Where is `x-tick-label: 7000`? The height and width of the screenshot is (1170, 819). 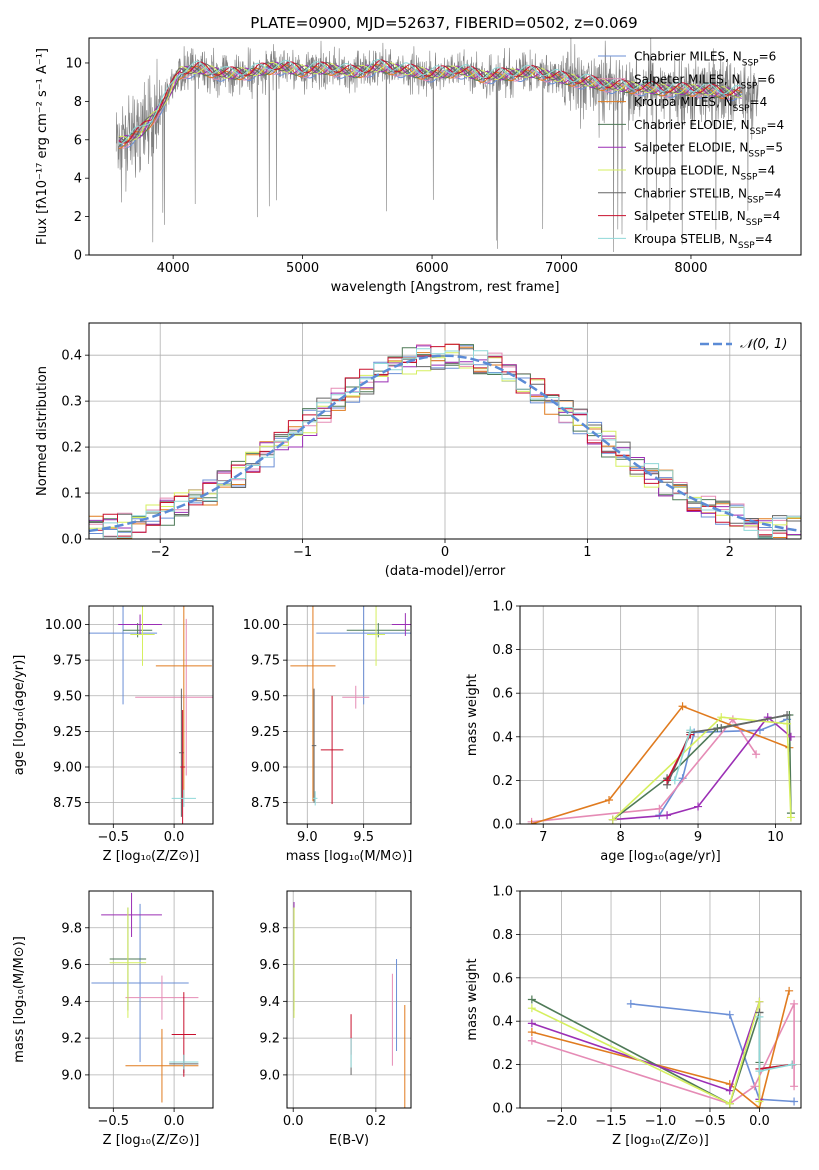
x-tick-label: 7000 is located at coordinates (561, 268).